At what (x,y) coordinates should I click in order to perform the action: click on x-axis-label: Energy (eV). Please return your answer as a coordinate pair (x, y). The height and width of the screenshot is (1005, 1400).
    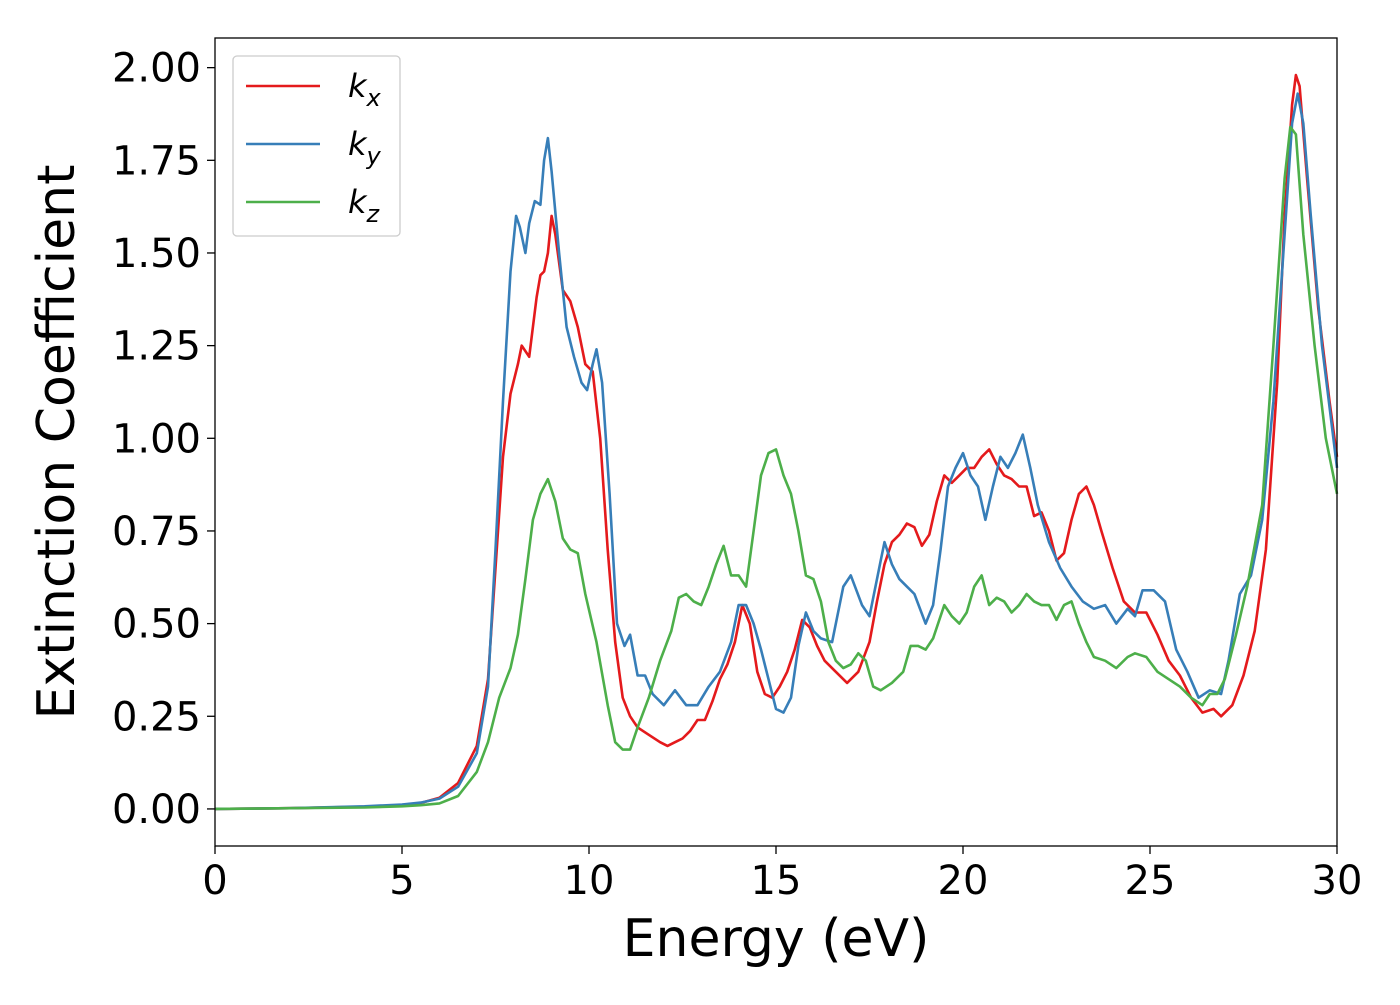
    Looking at the image, I should click on (776, 939).